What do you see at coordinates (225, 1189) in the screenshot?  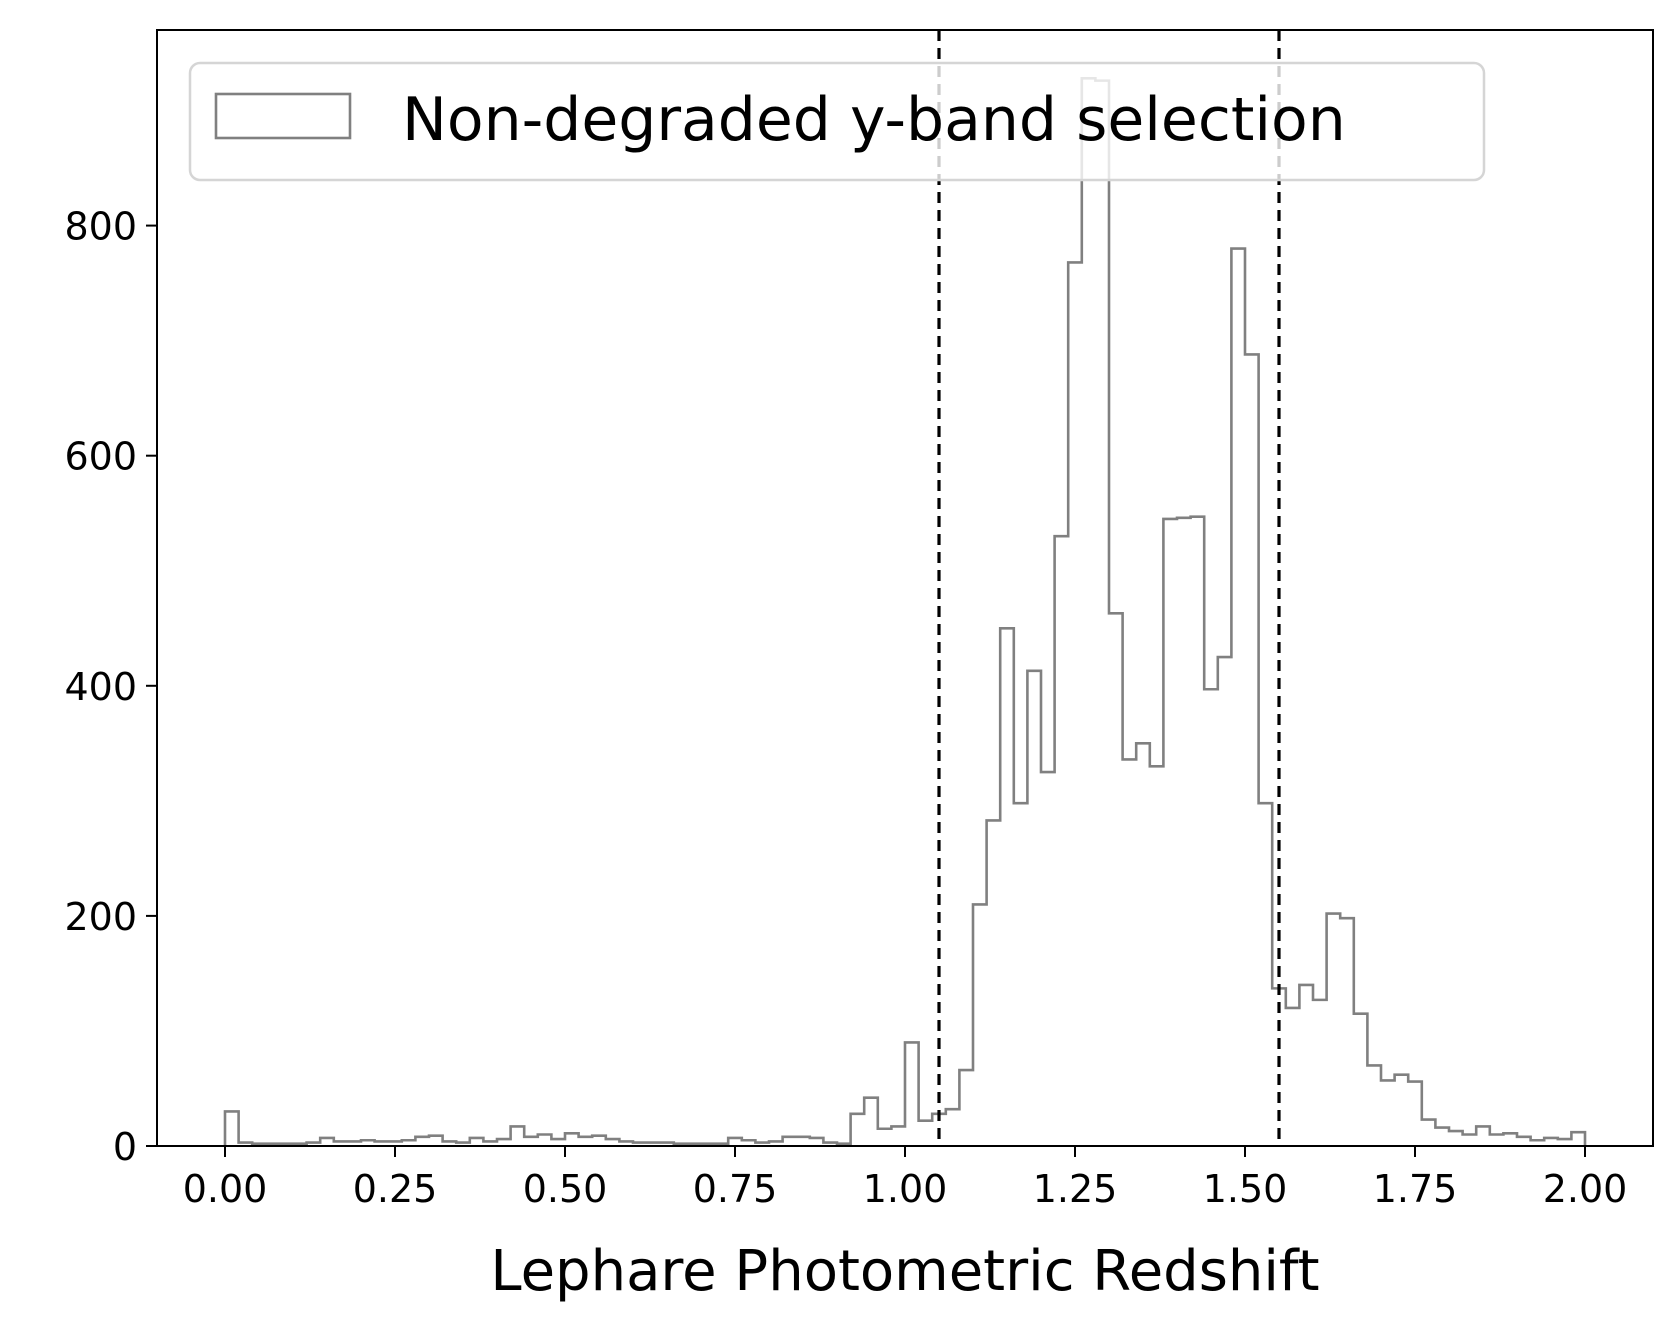 I see `x-tick-label: 0.00` at bounding box center [225, 1189].